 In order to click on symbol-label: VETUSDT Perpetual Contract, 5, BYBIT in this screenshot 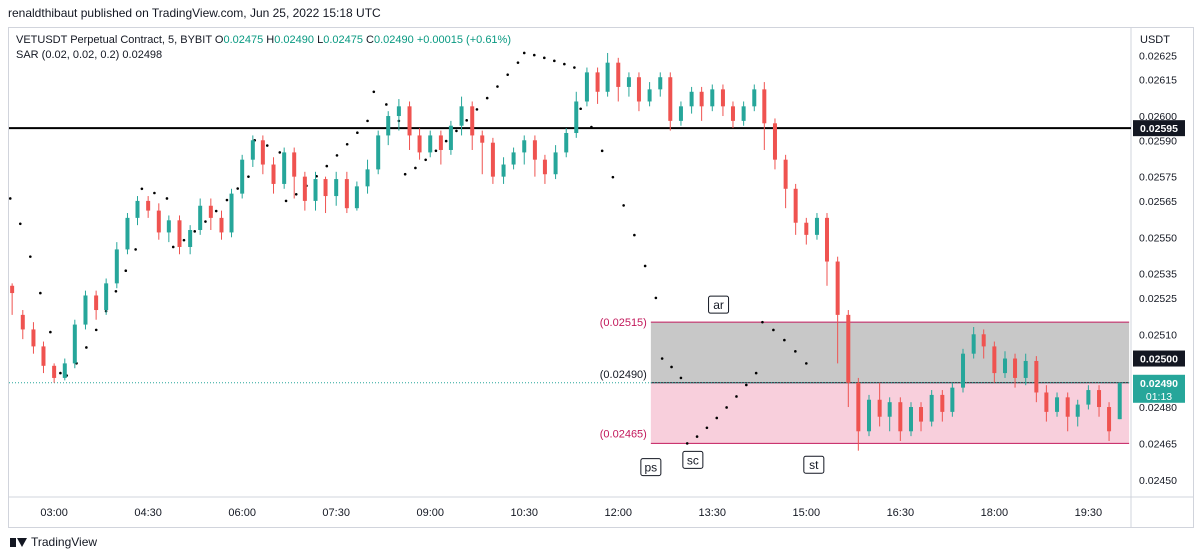, I will do `click(114, 40)`.